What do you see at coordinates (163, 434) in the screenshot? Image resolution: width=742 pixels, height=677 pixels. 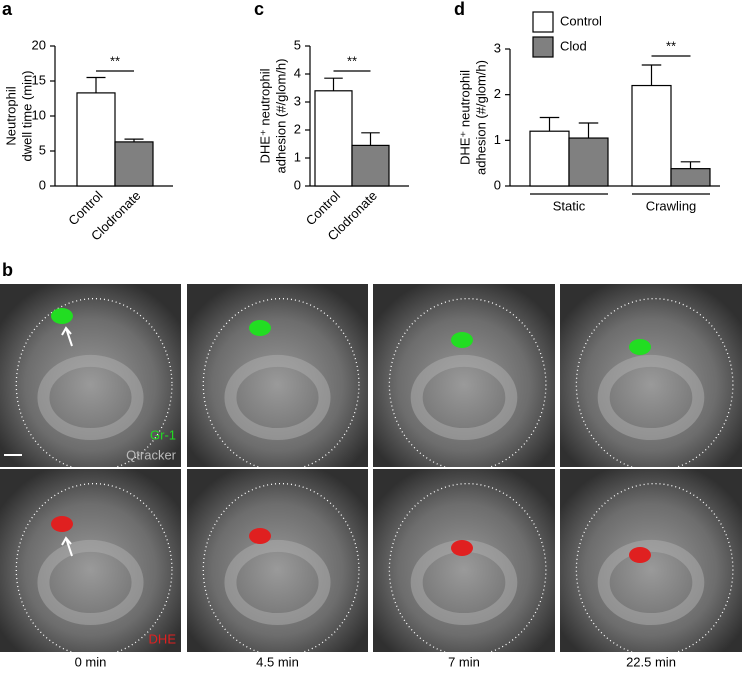 I see `channel-label: Gr-1` at bounding box center [163, 434].